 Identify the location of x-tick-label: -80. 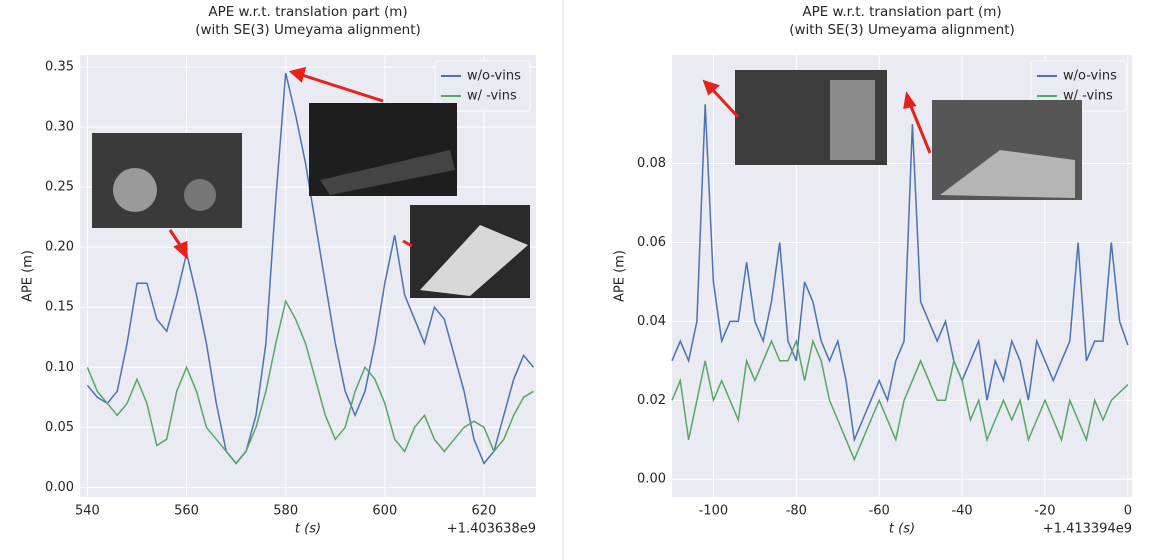
(796, 511).